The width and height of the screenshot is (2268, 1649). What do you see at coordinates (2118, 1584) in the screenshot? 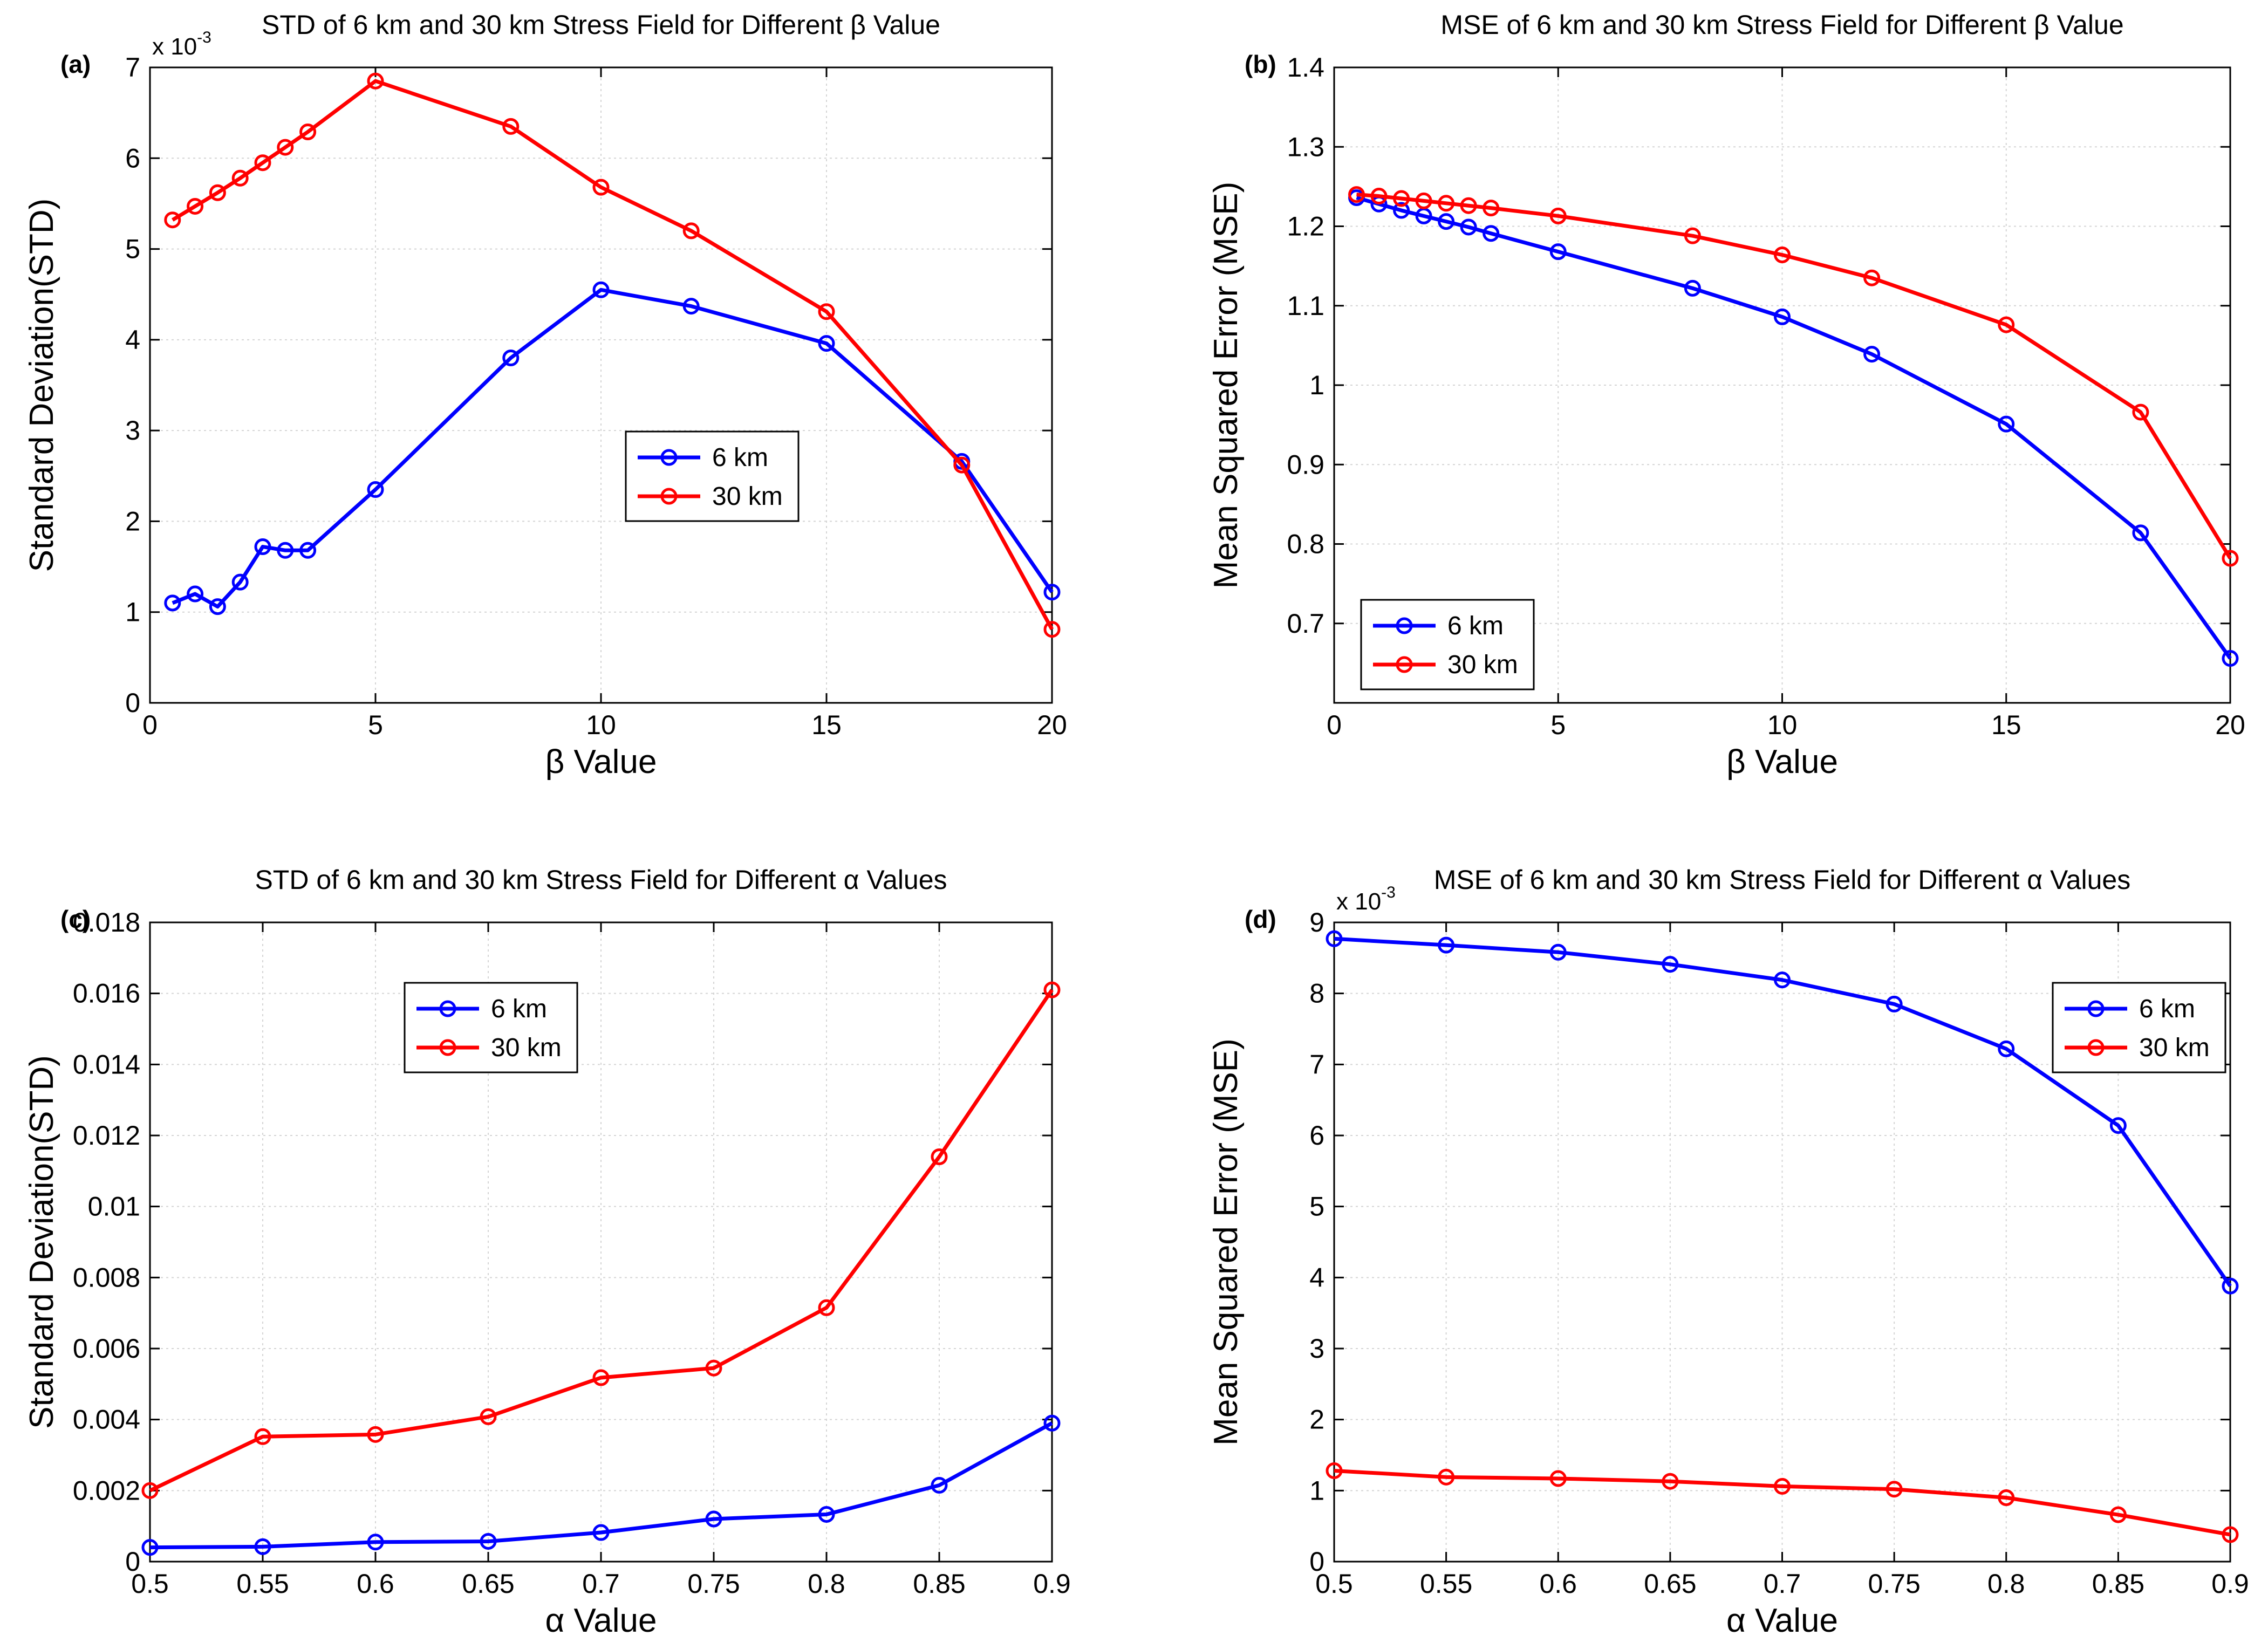
I see `x-tick-label: 0.85` at bounding box center [2118, 1584].